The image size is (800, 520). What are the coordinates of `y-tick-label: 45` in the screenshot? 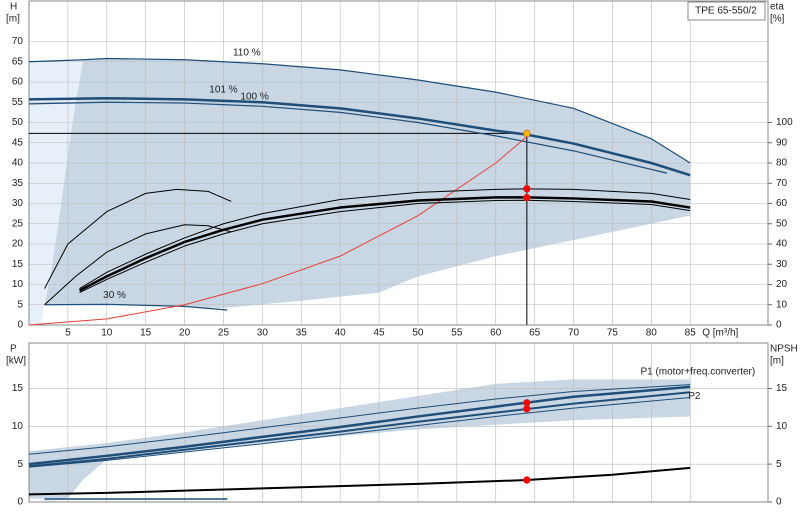 It's located at (18, 142).